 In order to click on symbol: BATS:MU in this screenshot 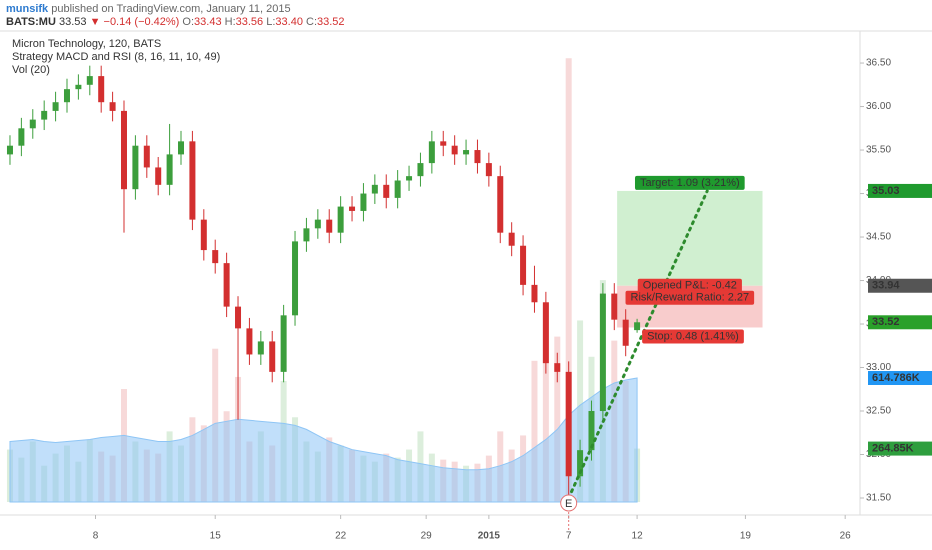, I will do `click(31, 22)`.